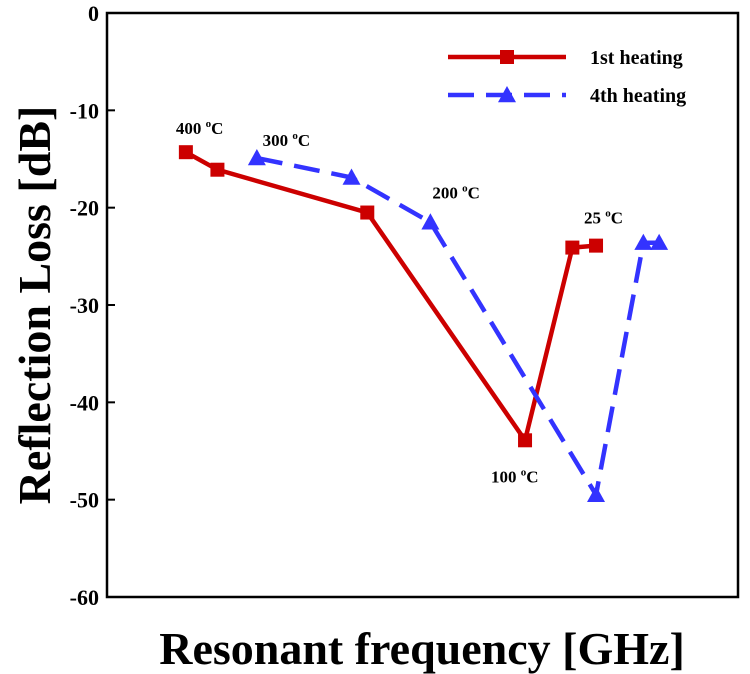  What do you see at coordinates (200, 128) in the screenshot?
I see `temperature-annotation: 400 oC` at bounding box center [200, 128].